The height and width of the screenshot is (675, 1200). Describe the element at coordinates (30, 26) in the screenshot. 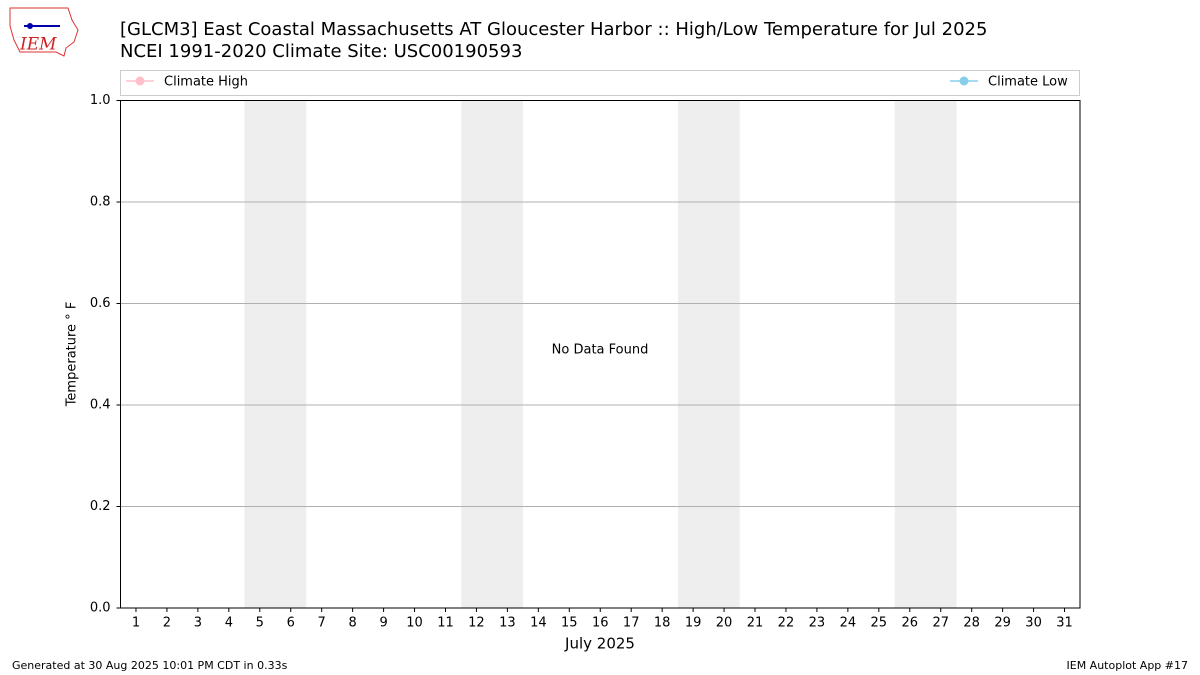

I see `logo-icon` at that location.